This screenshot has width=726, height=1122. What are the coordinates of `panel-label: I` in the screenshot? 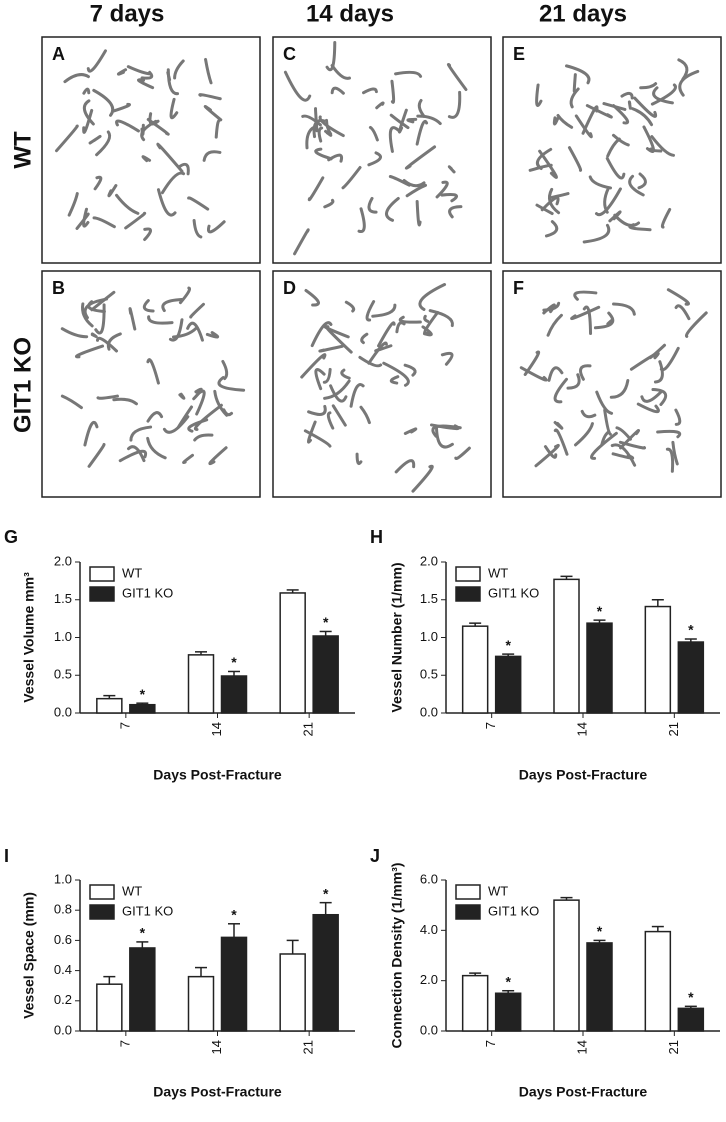 It's located at (6, 856).